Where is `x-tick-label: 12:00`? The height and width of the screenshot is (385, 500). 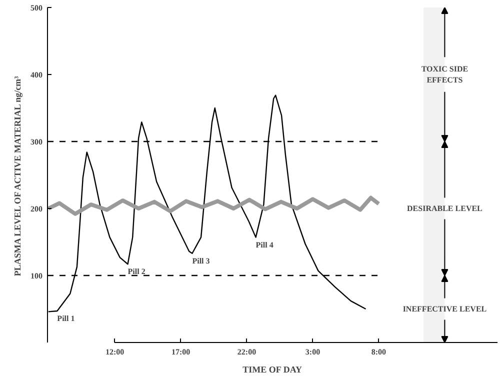
x-tick-label: 12:00 is located at coordinates (114, 352).